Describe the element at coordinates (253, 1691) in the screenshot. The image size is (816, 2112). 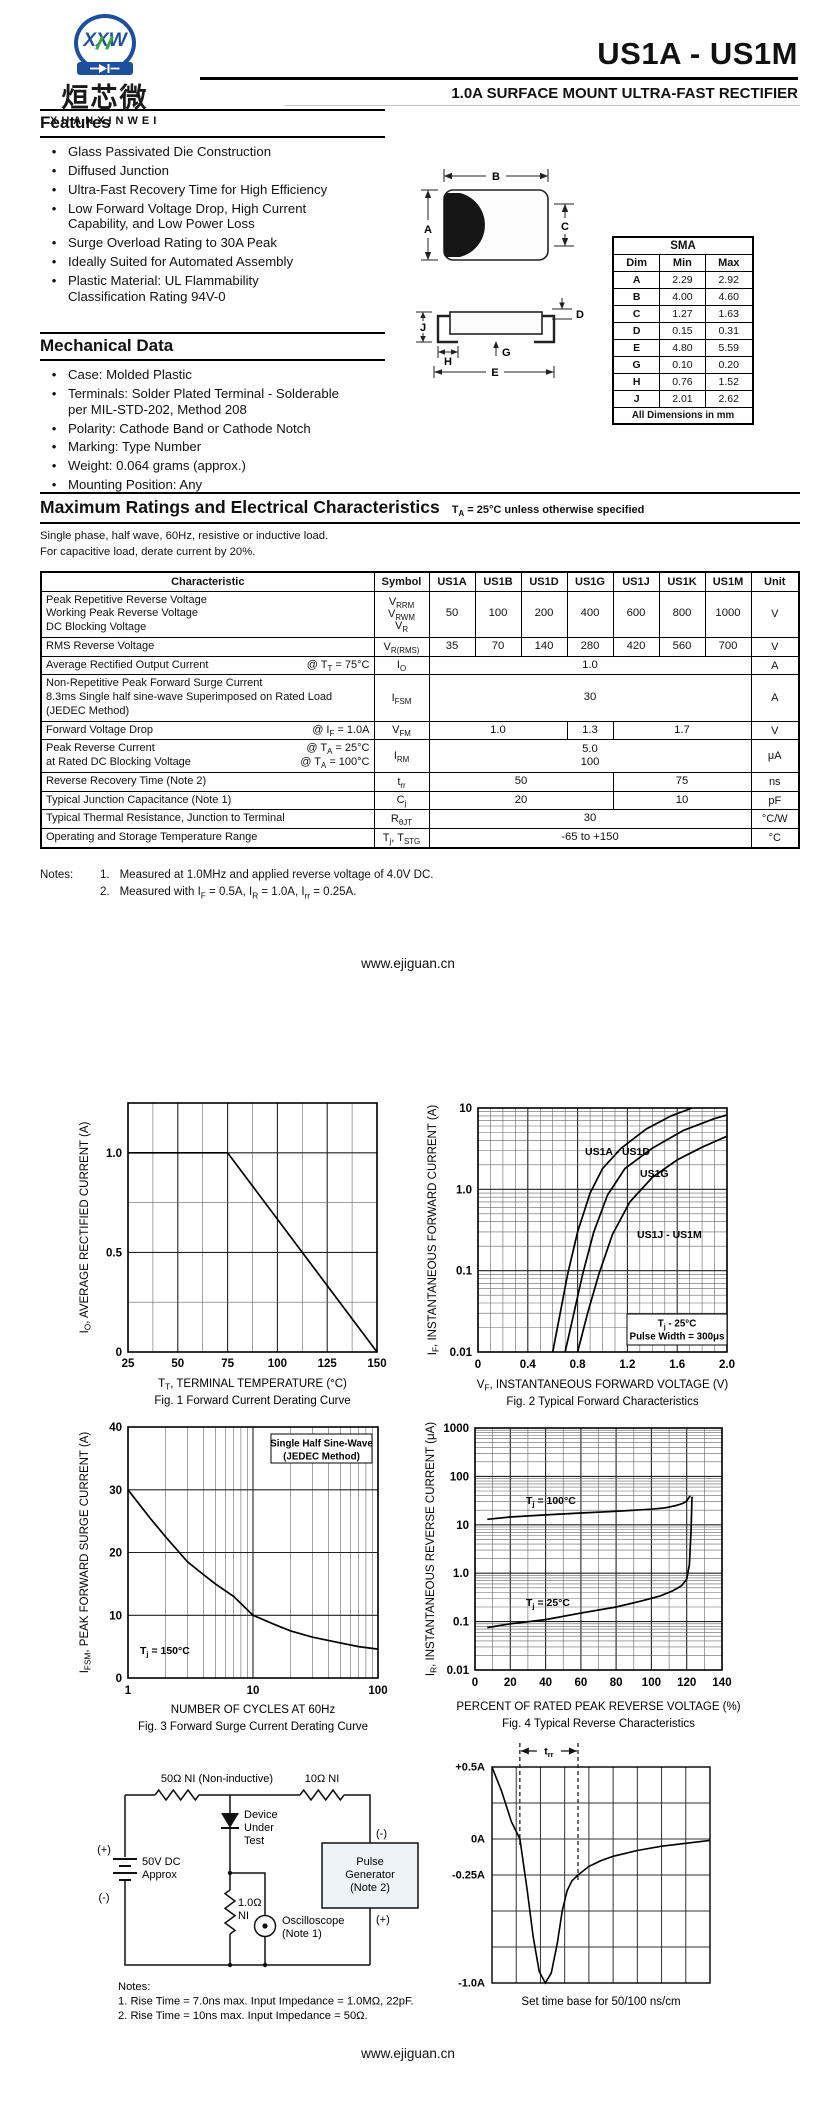
I see `x-tick-label: 10` at that location.